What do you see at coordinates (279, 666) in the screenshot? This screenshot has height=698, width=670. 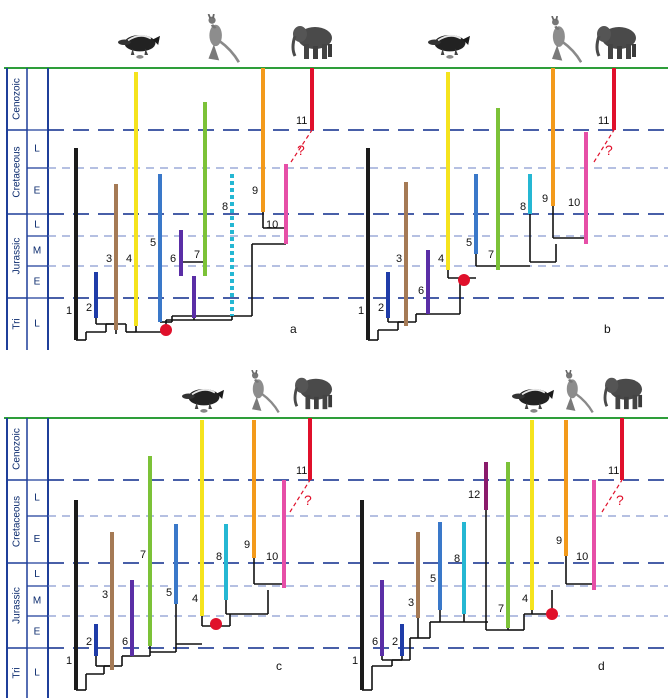 I see `panel-label: c` at bounding box center [279, 666].